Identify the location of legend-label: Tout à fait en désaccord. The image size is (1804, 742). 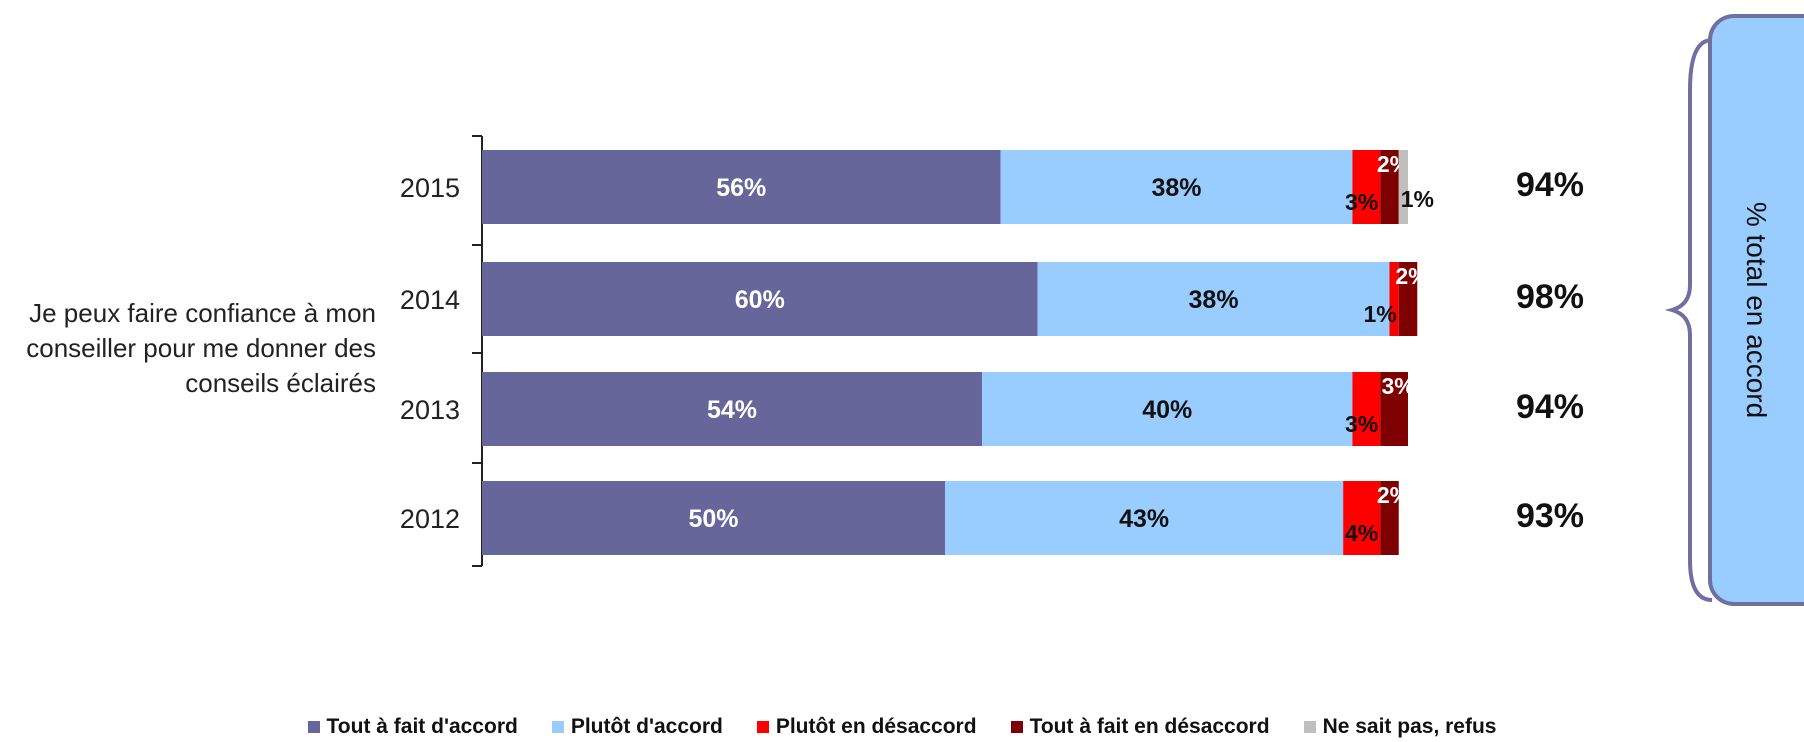
(1149, 726).